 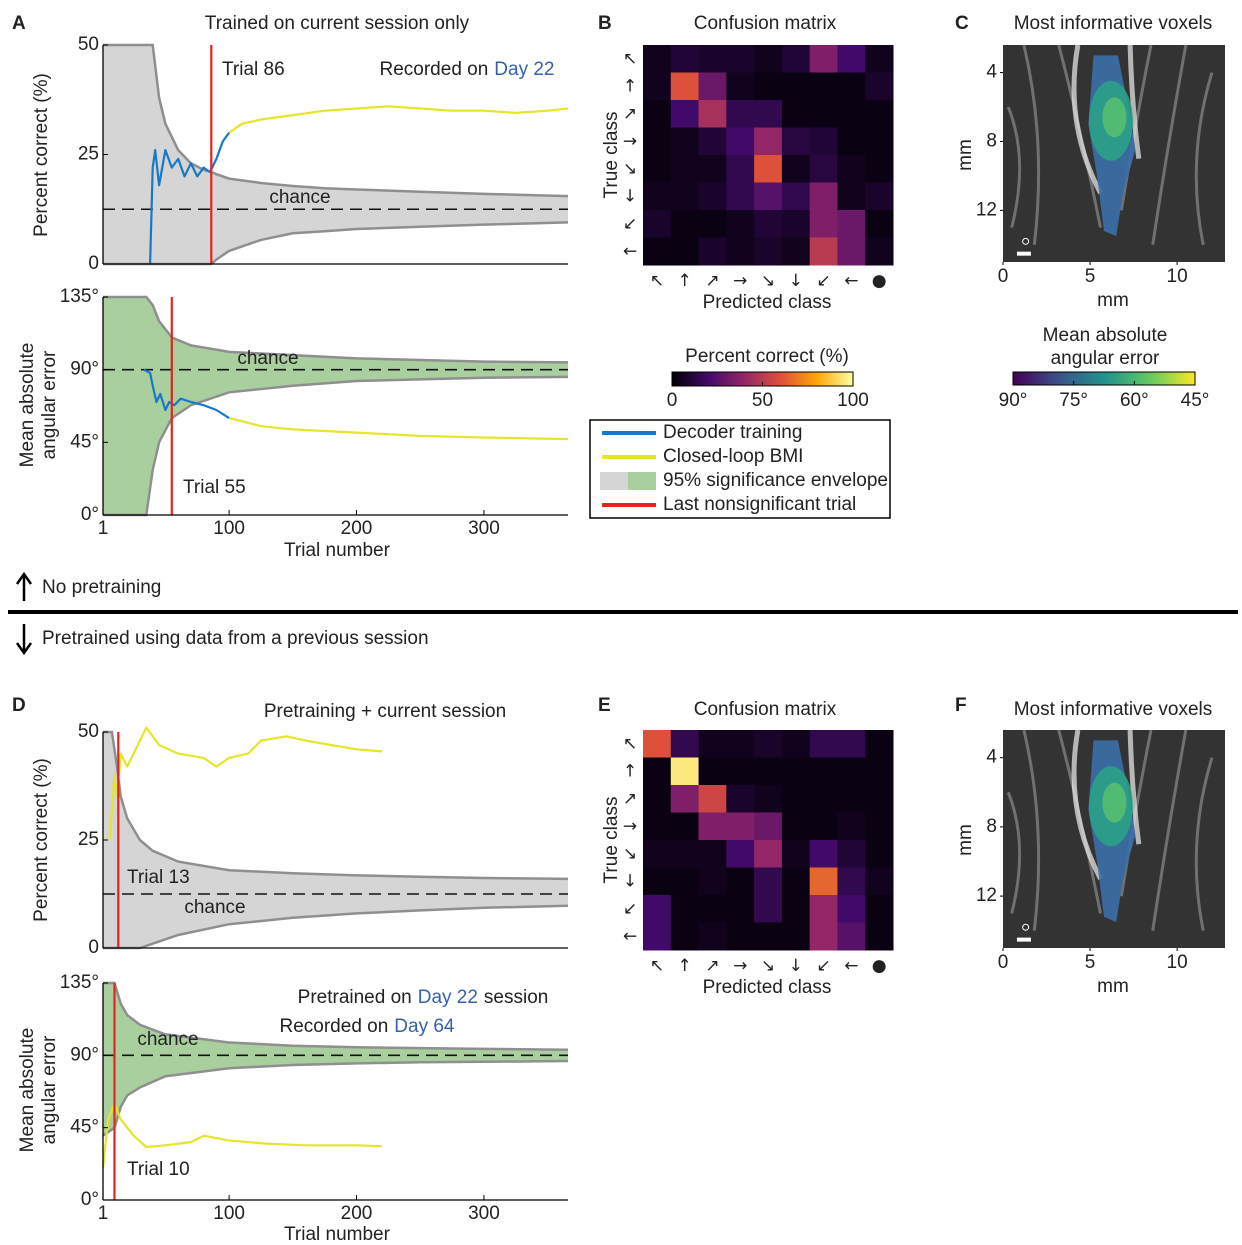 I want to click on scale-bar, so click(x=1023, y=253).